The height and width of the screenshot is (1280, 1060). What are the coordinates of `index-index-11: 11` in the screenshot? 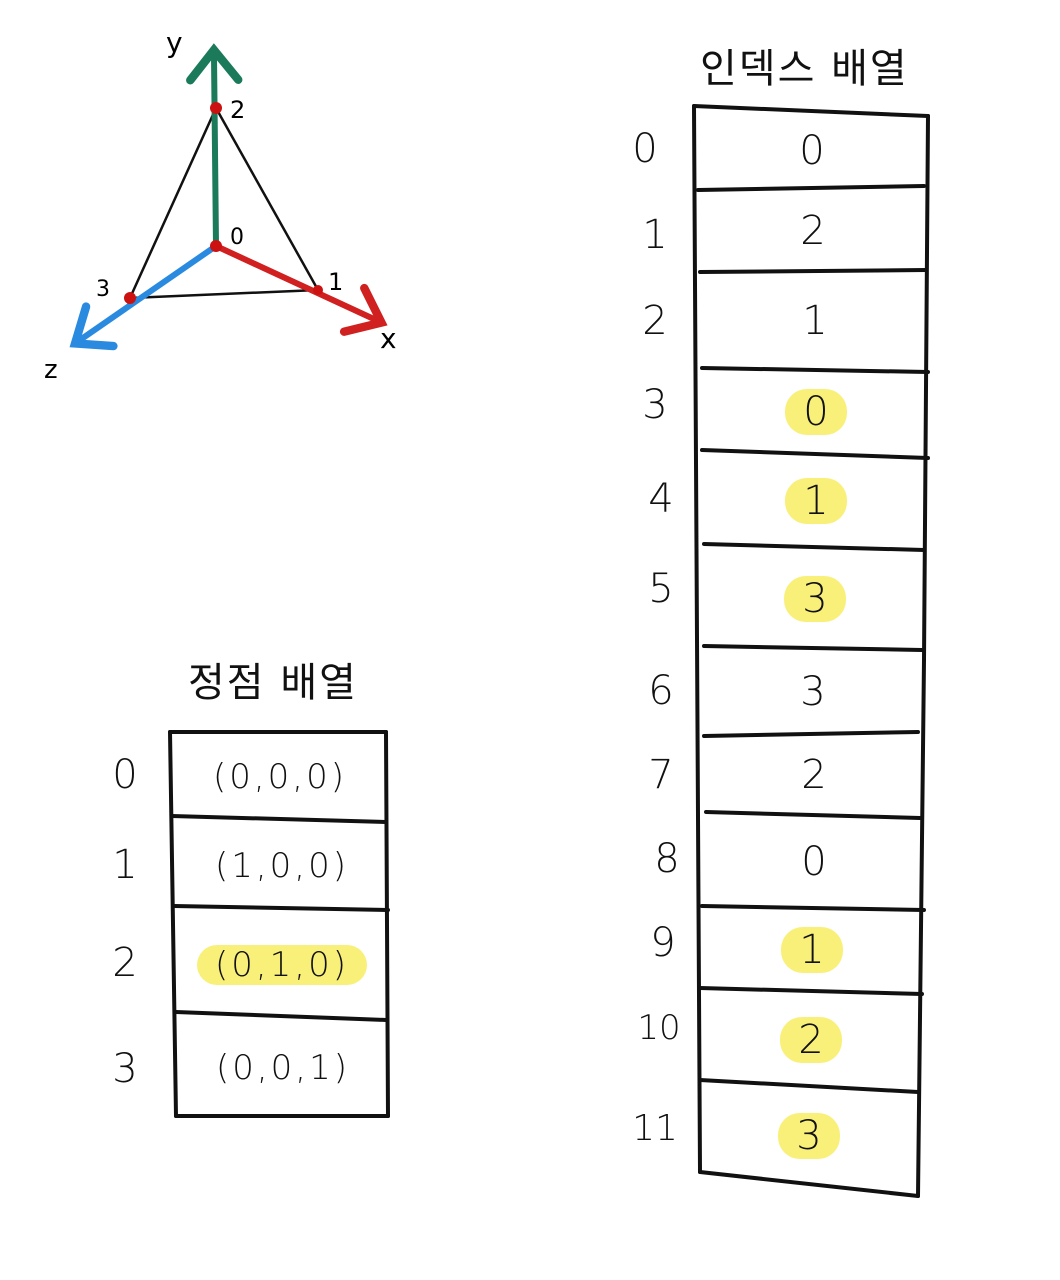 It's located at (655, 1128).